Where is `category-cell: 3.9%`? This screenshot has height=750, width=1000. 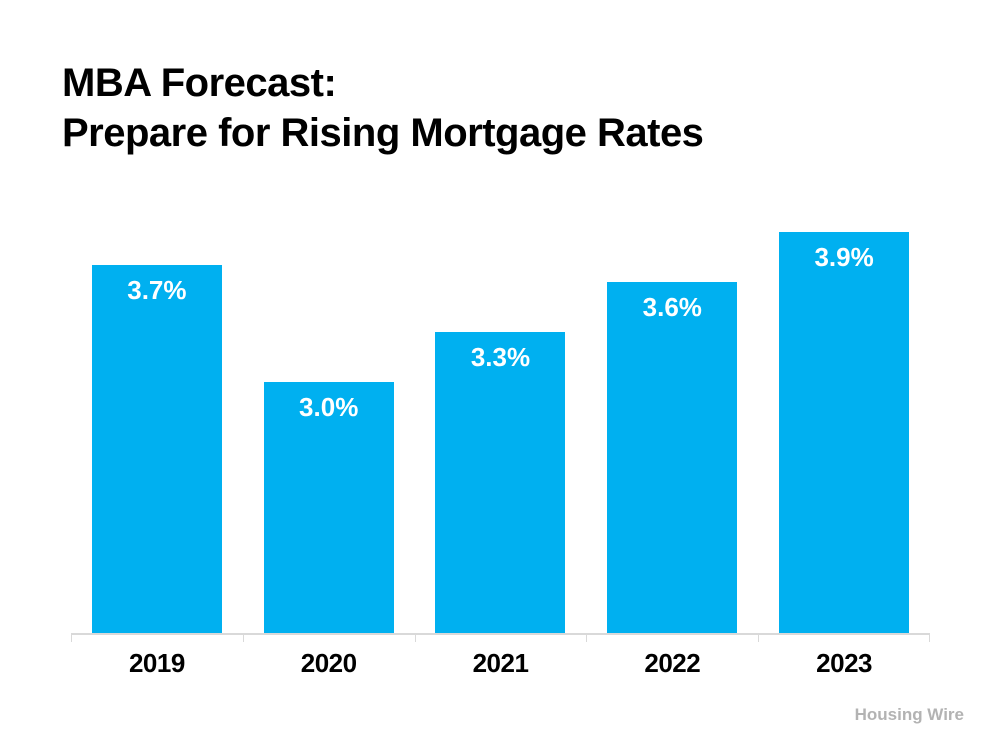 category-cell: 3.9% is located at coordinates (844, 415).